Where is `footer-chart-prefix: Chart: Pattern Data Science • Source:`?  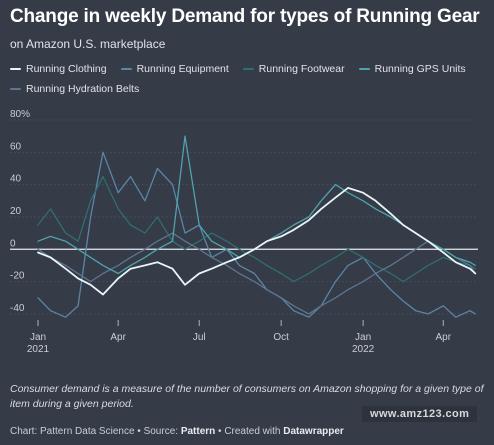
footer-chart-prefix: Chart: Pattern Data Science • Source: is located at coordinates (95, 431).